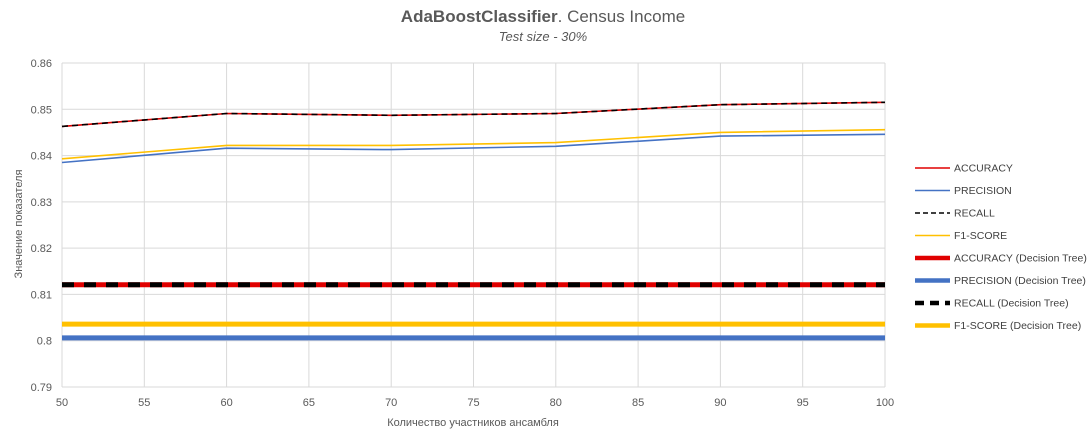 The height and width of the screenshot is (441, 1088). I want to click on x-tick-label: 100, so click(885, 403).